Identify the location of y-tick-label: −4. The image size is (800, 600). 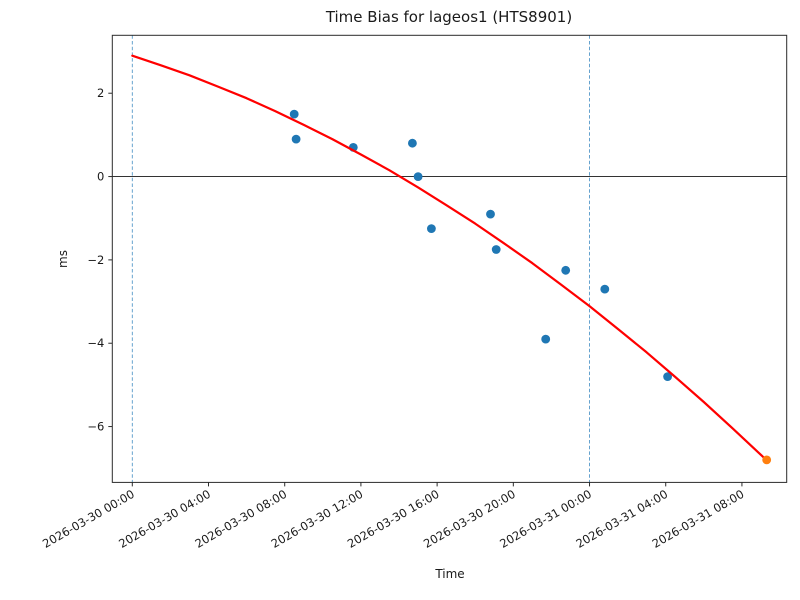
(95, 343).